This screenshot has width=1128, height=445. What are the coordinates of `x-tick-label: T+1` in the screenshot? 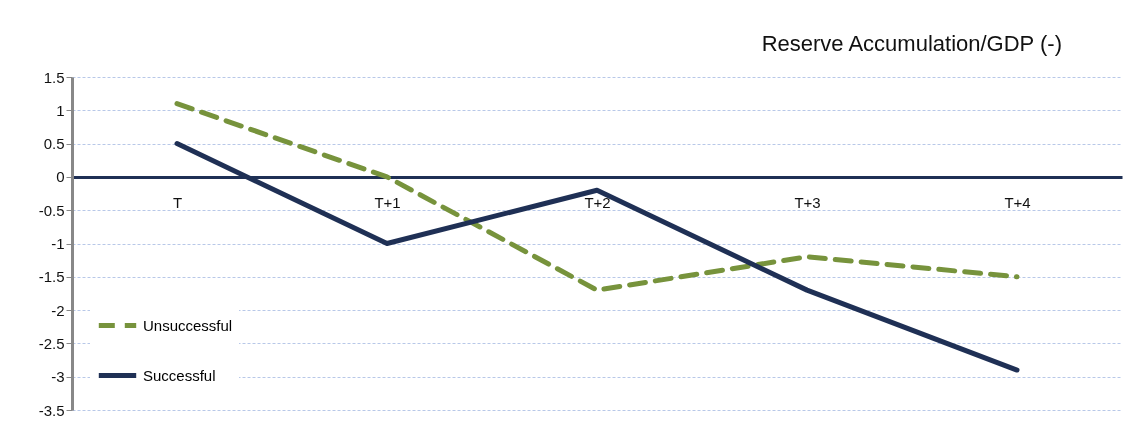 It's located at (387, 203).